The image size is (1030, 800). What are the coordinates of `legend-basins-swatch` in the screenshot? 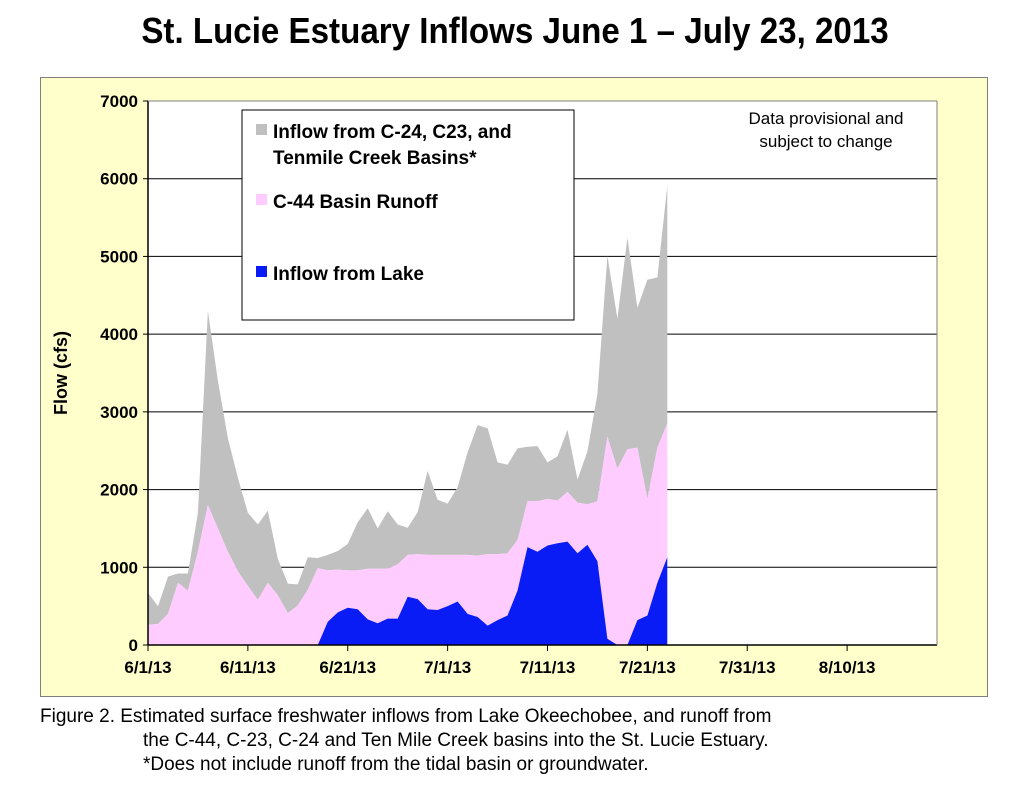 It's located at (261, 129).